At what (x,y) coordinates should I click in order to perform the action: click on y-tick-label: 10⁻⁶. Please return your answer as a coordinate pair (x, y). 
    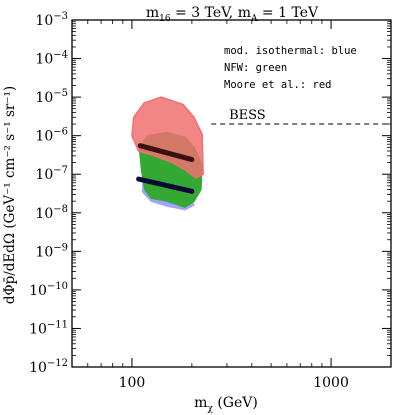
    Looking at the image, I should click on (51, 136).